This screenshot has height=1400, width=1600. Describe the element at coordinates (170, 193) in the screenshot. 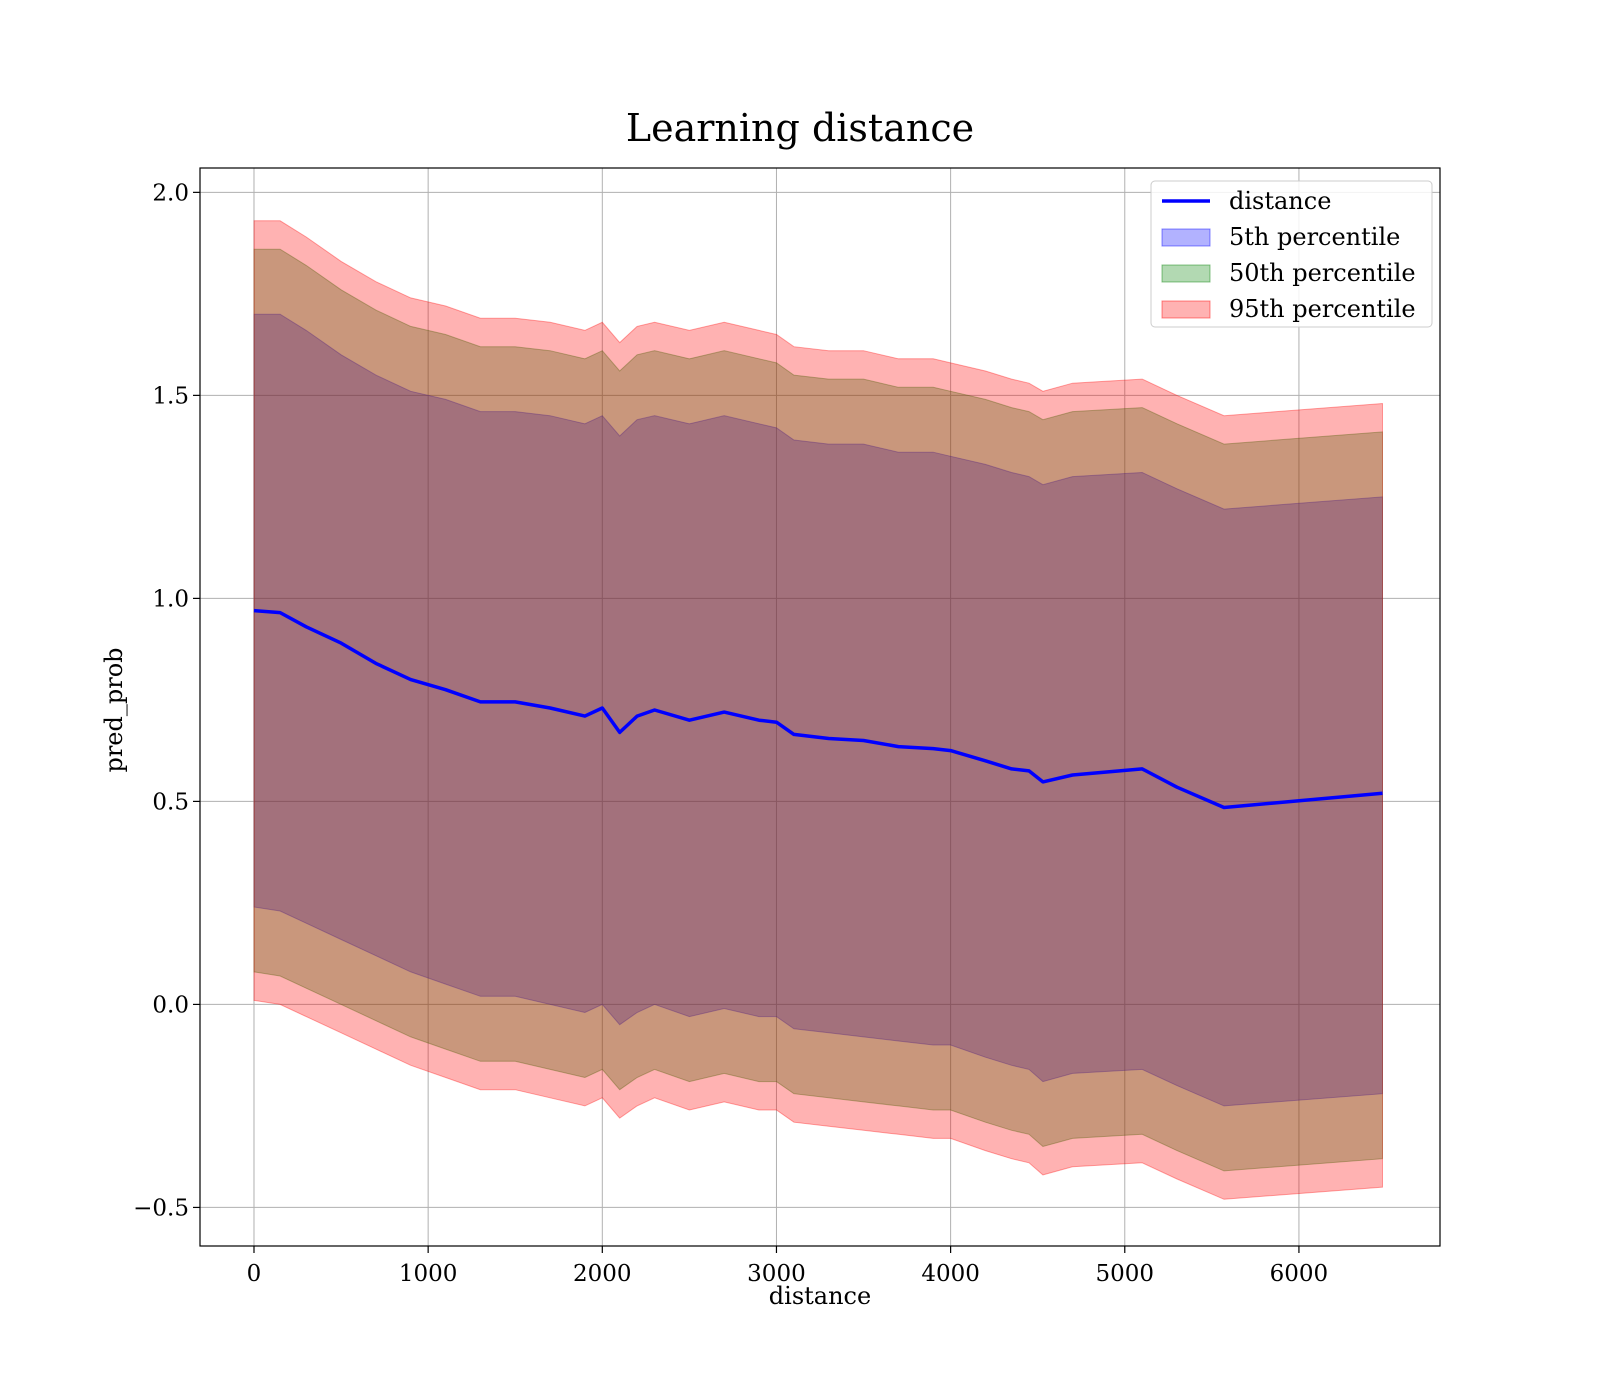

I see `y-tick-label: 2.0` at that location.